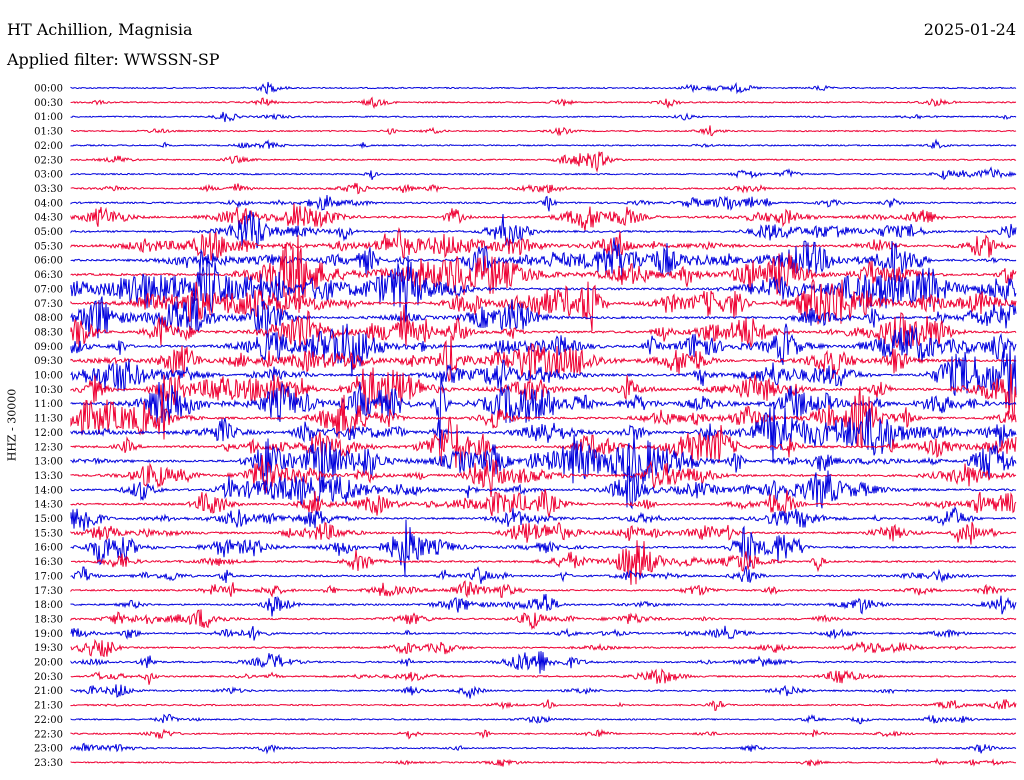  What do you see at coordinates (48, 261) in the screenshot?
I see `tick-label: 06:00` at bounding box center [48, 261].